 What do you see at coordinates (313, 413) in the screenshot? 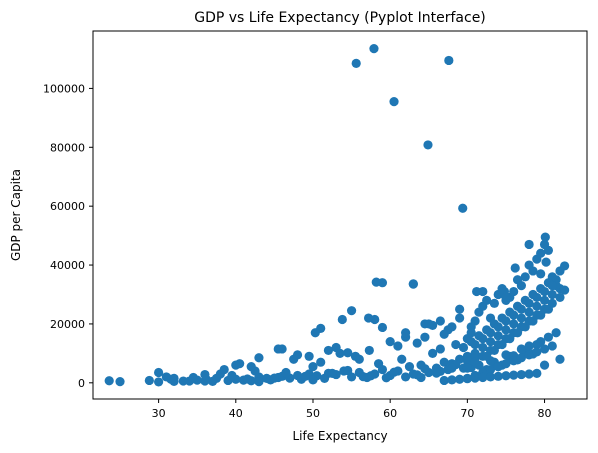
I see `x-tick-label: 50` at bounding box center [313, 413].